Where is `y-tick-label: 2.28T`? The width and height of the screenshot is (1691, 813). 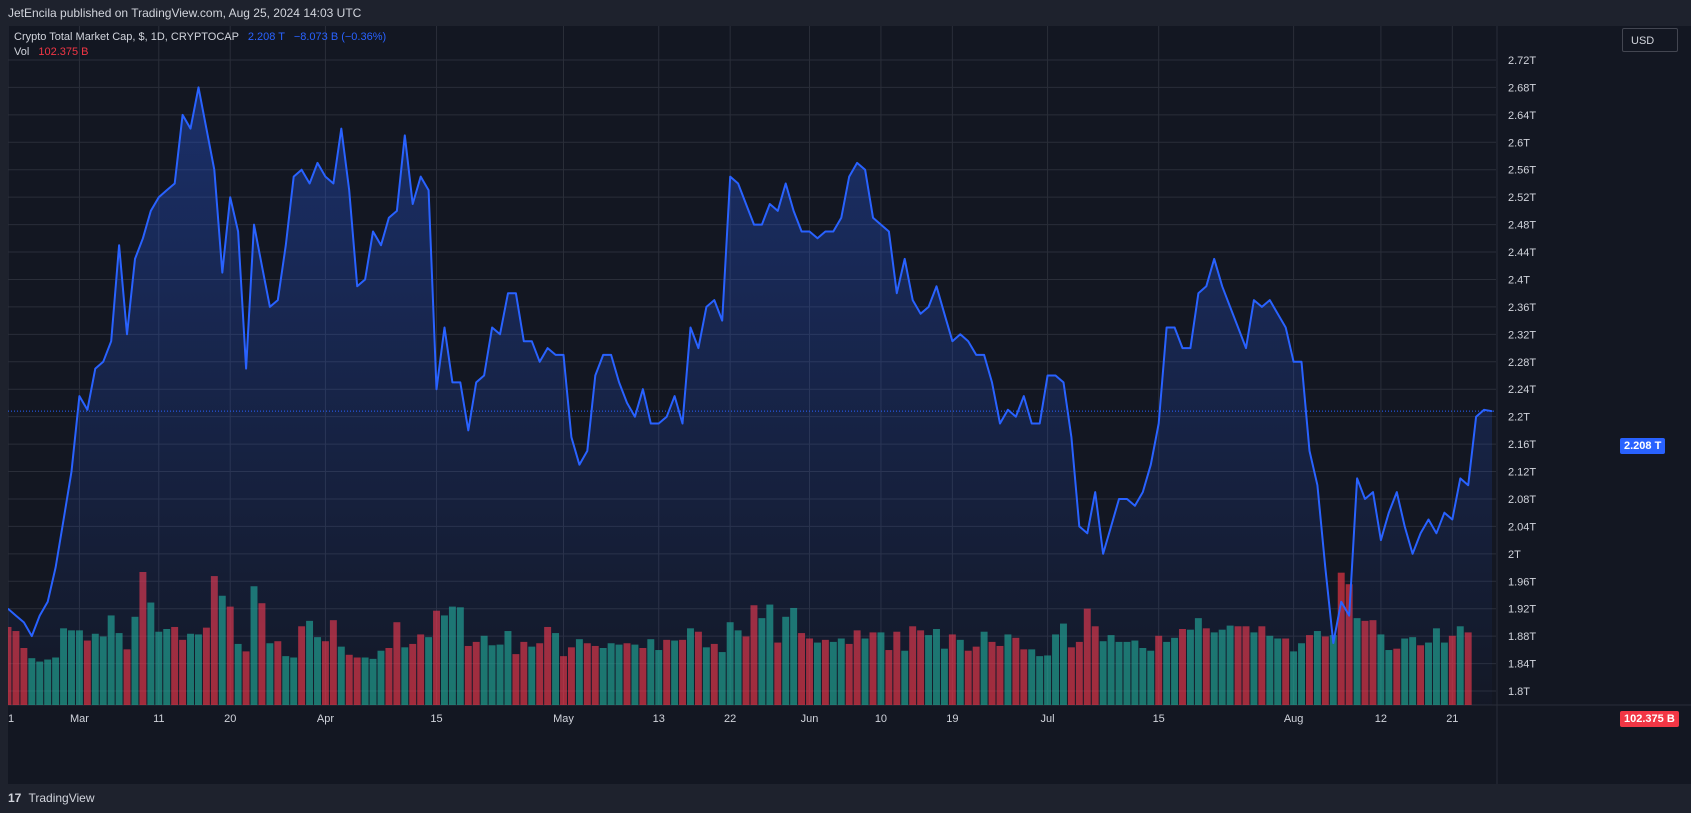 y-tick-label: 2.28T is located at coordinates (1522, 363).